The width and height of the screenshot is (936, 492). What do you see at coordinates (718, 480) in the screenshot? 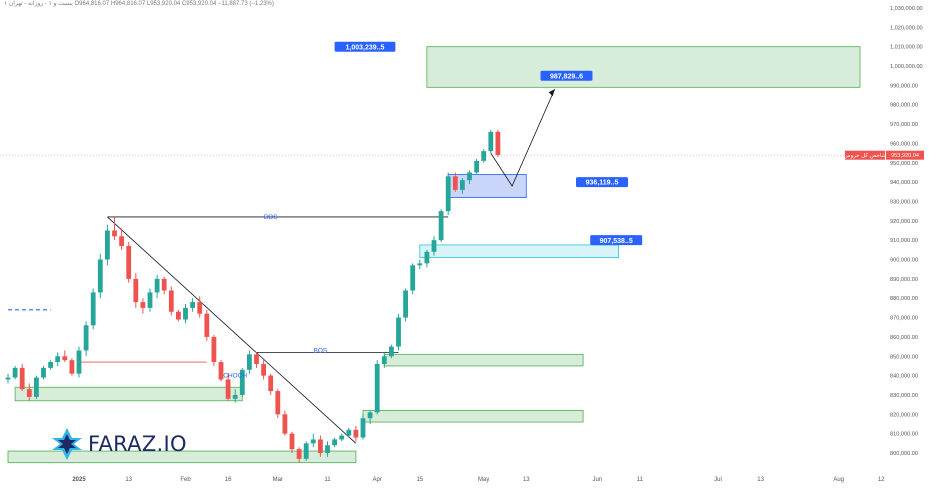
I see `x-tick-label: Jul` at bounding box center [718, 480].